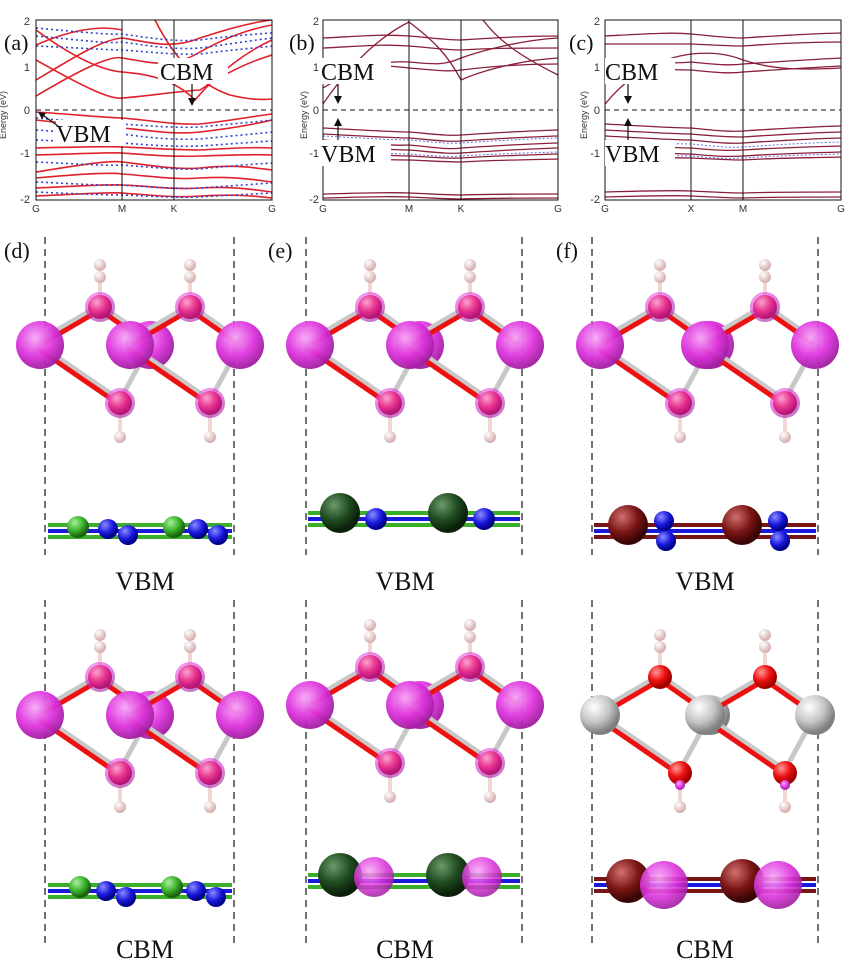 The width and height of the screenshot is (850, 970). Describe the element at coordinates (27, 111) in the screenshot. I see `ytick-a-0: 0` at that location.